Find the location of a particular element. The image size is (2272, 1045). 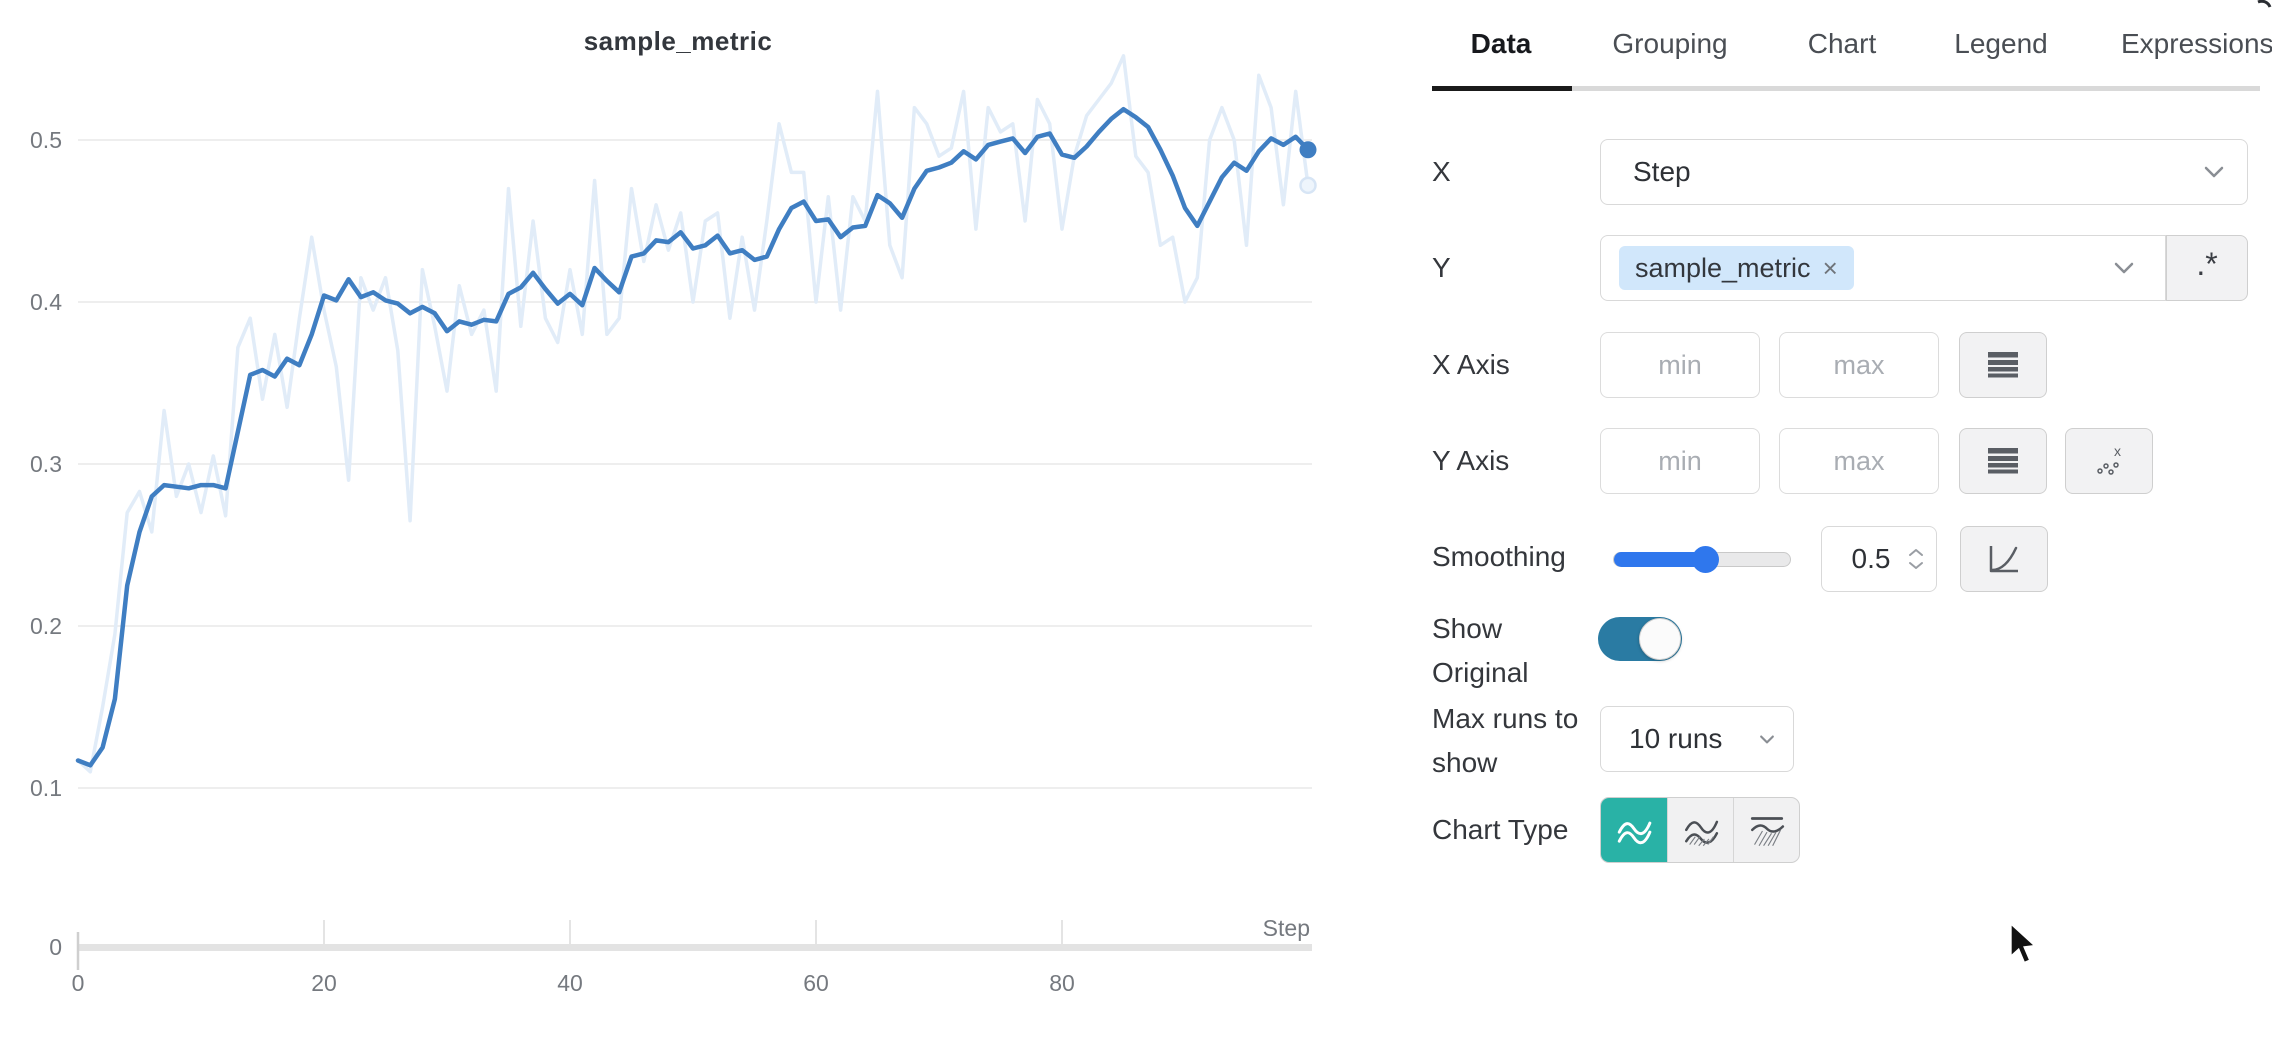

svg-text: x is located at coordinates (2117, 451).